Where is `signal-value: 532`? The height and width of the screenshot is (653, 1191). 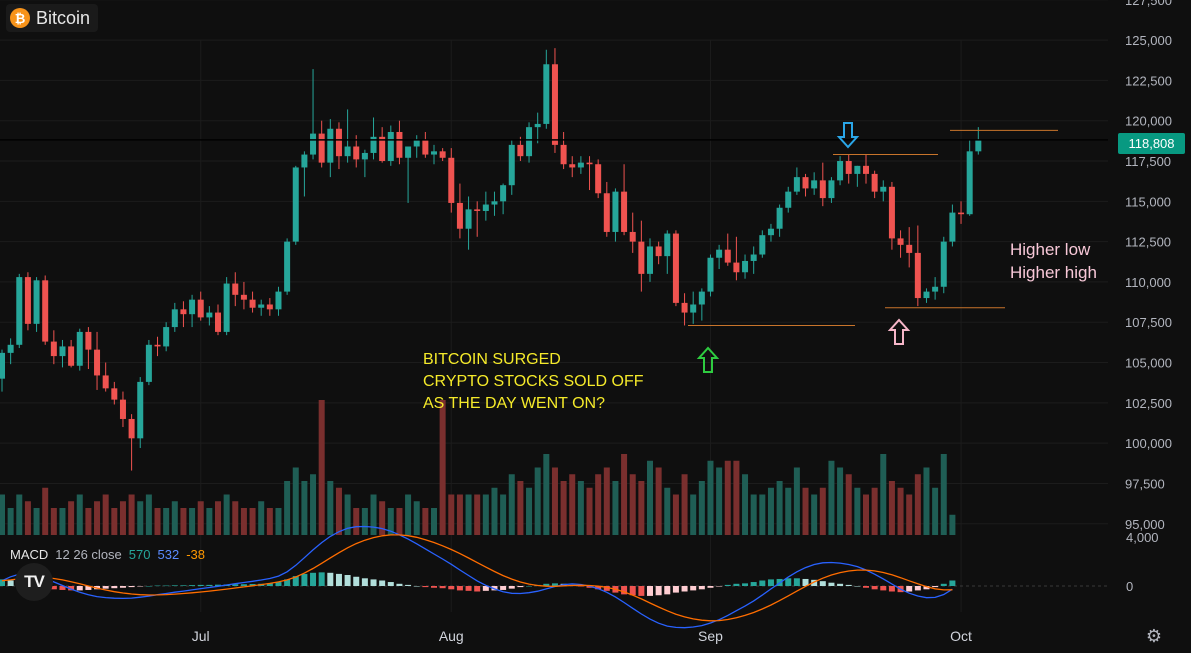 signal-value: 532 is located at coordinates (168, 554).